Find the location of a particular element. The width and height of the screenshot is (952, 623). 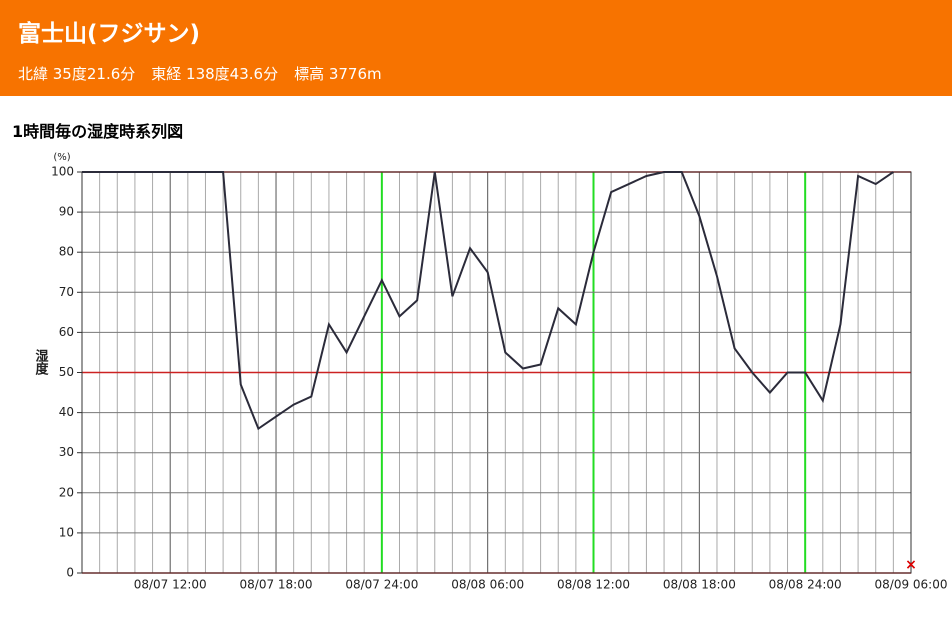

y-unit: (%) is located at coordinates (61, 157).